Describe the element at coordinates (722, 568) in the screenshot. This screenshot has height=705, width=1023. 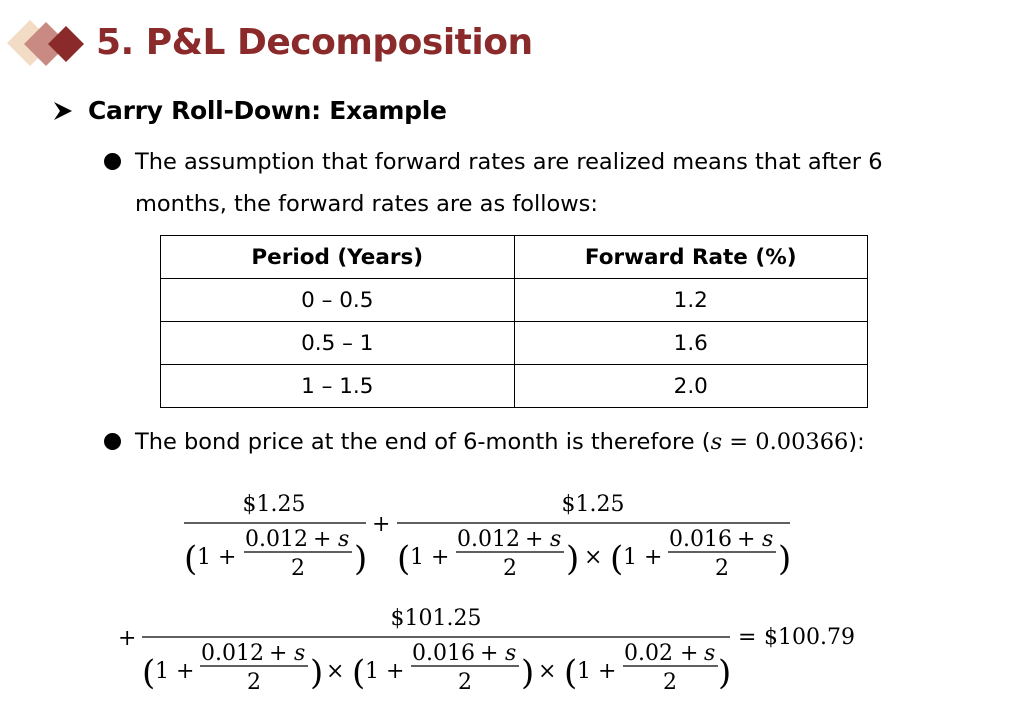
I see `term2-denominator-2: 2` at that location.